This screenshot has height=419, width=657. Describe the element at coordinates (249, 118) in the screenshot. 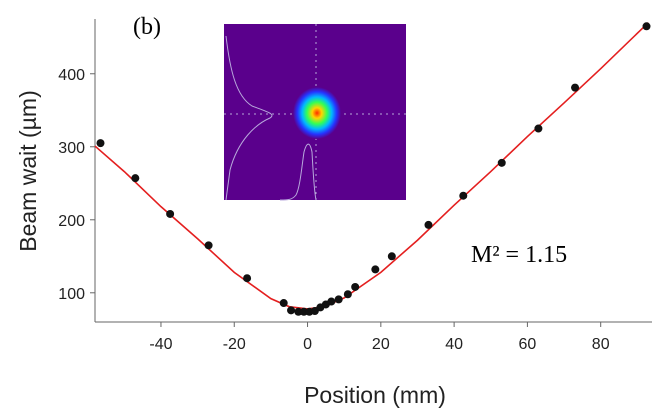

I see `vertical-profile-curve` at that location.